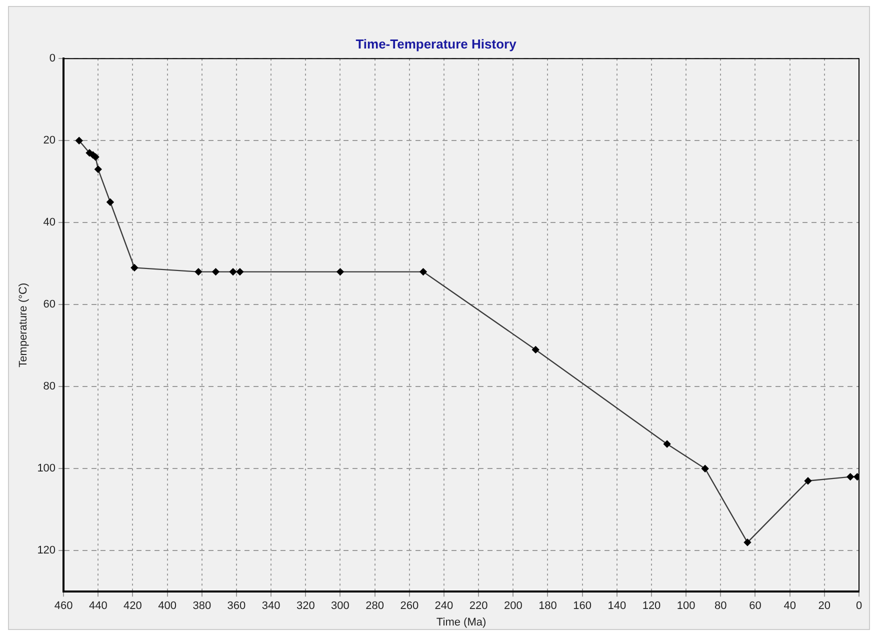 This screenshot has height=632, width=872. I want to click on x-tick-label: 120, so click(651, 606).